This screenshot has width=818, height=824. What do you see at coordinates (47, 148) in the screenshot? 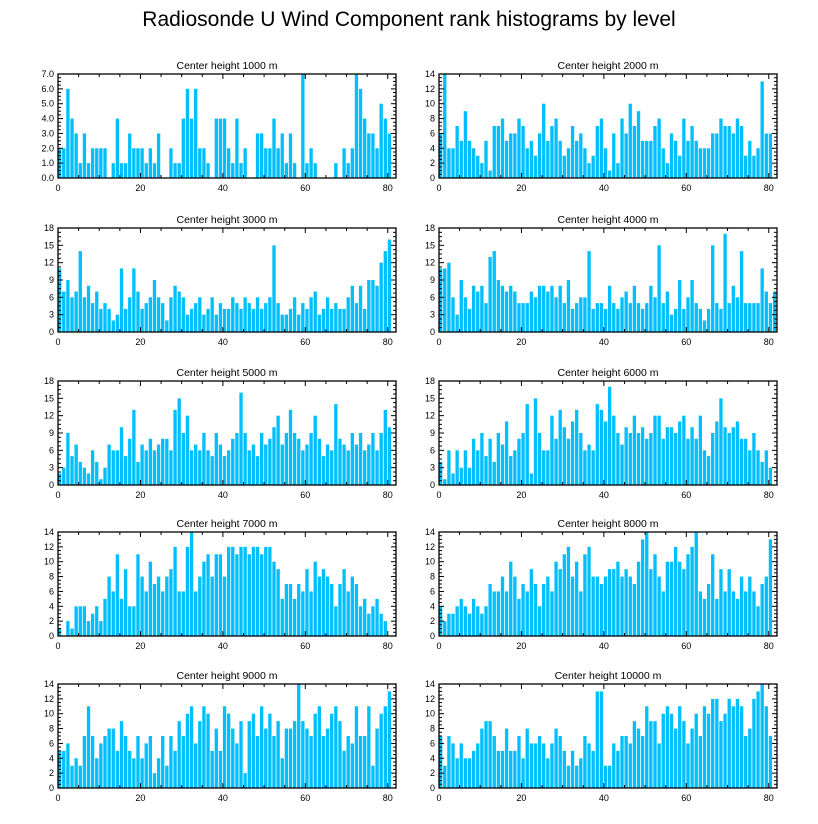
I see `y-tick-label: 2.0` at bounding box center [47, 148].